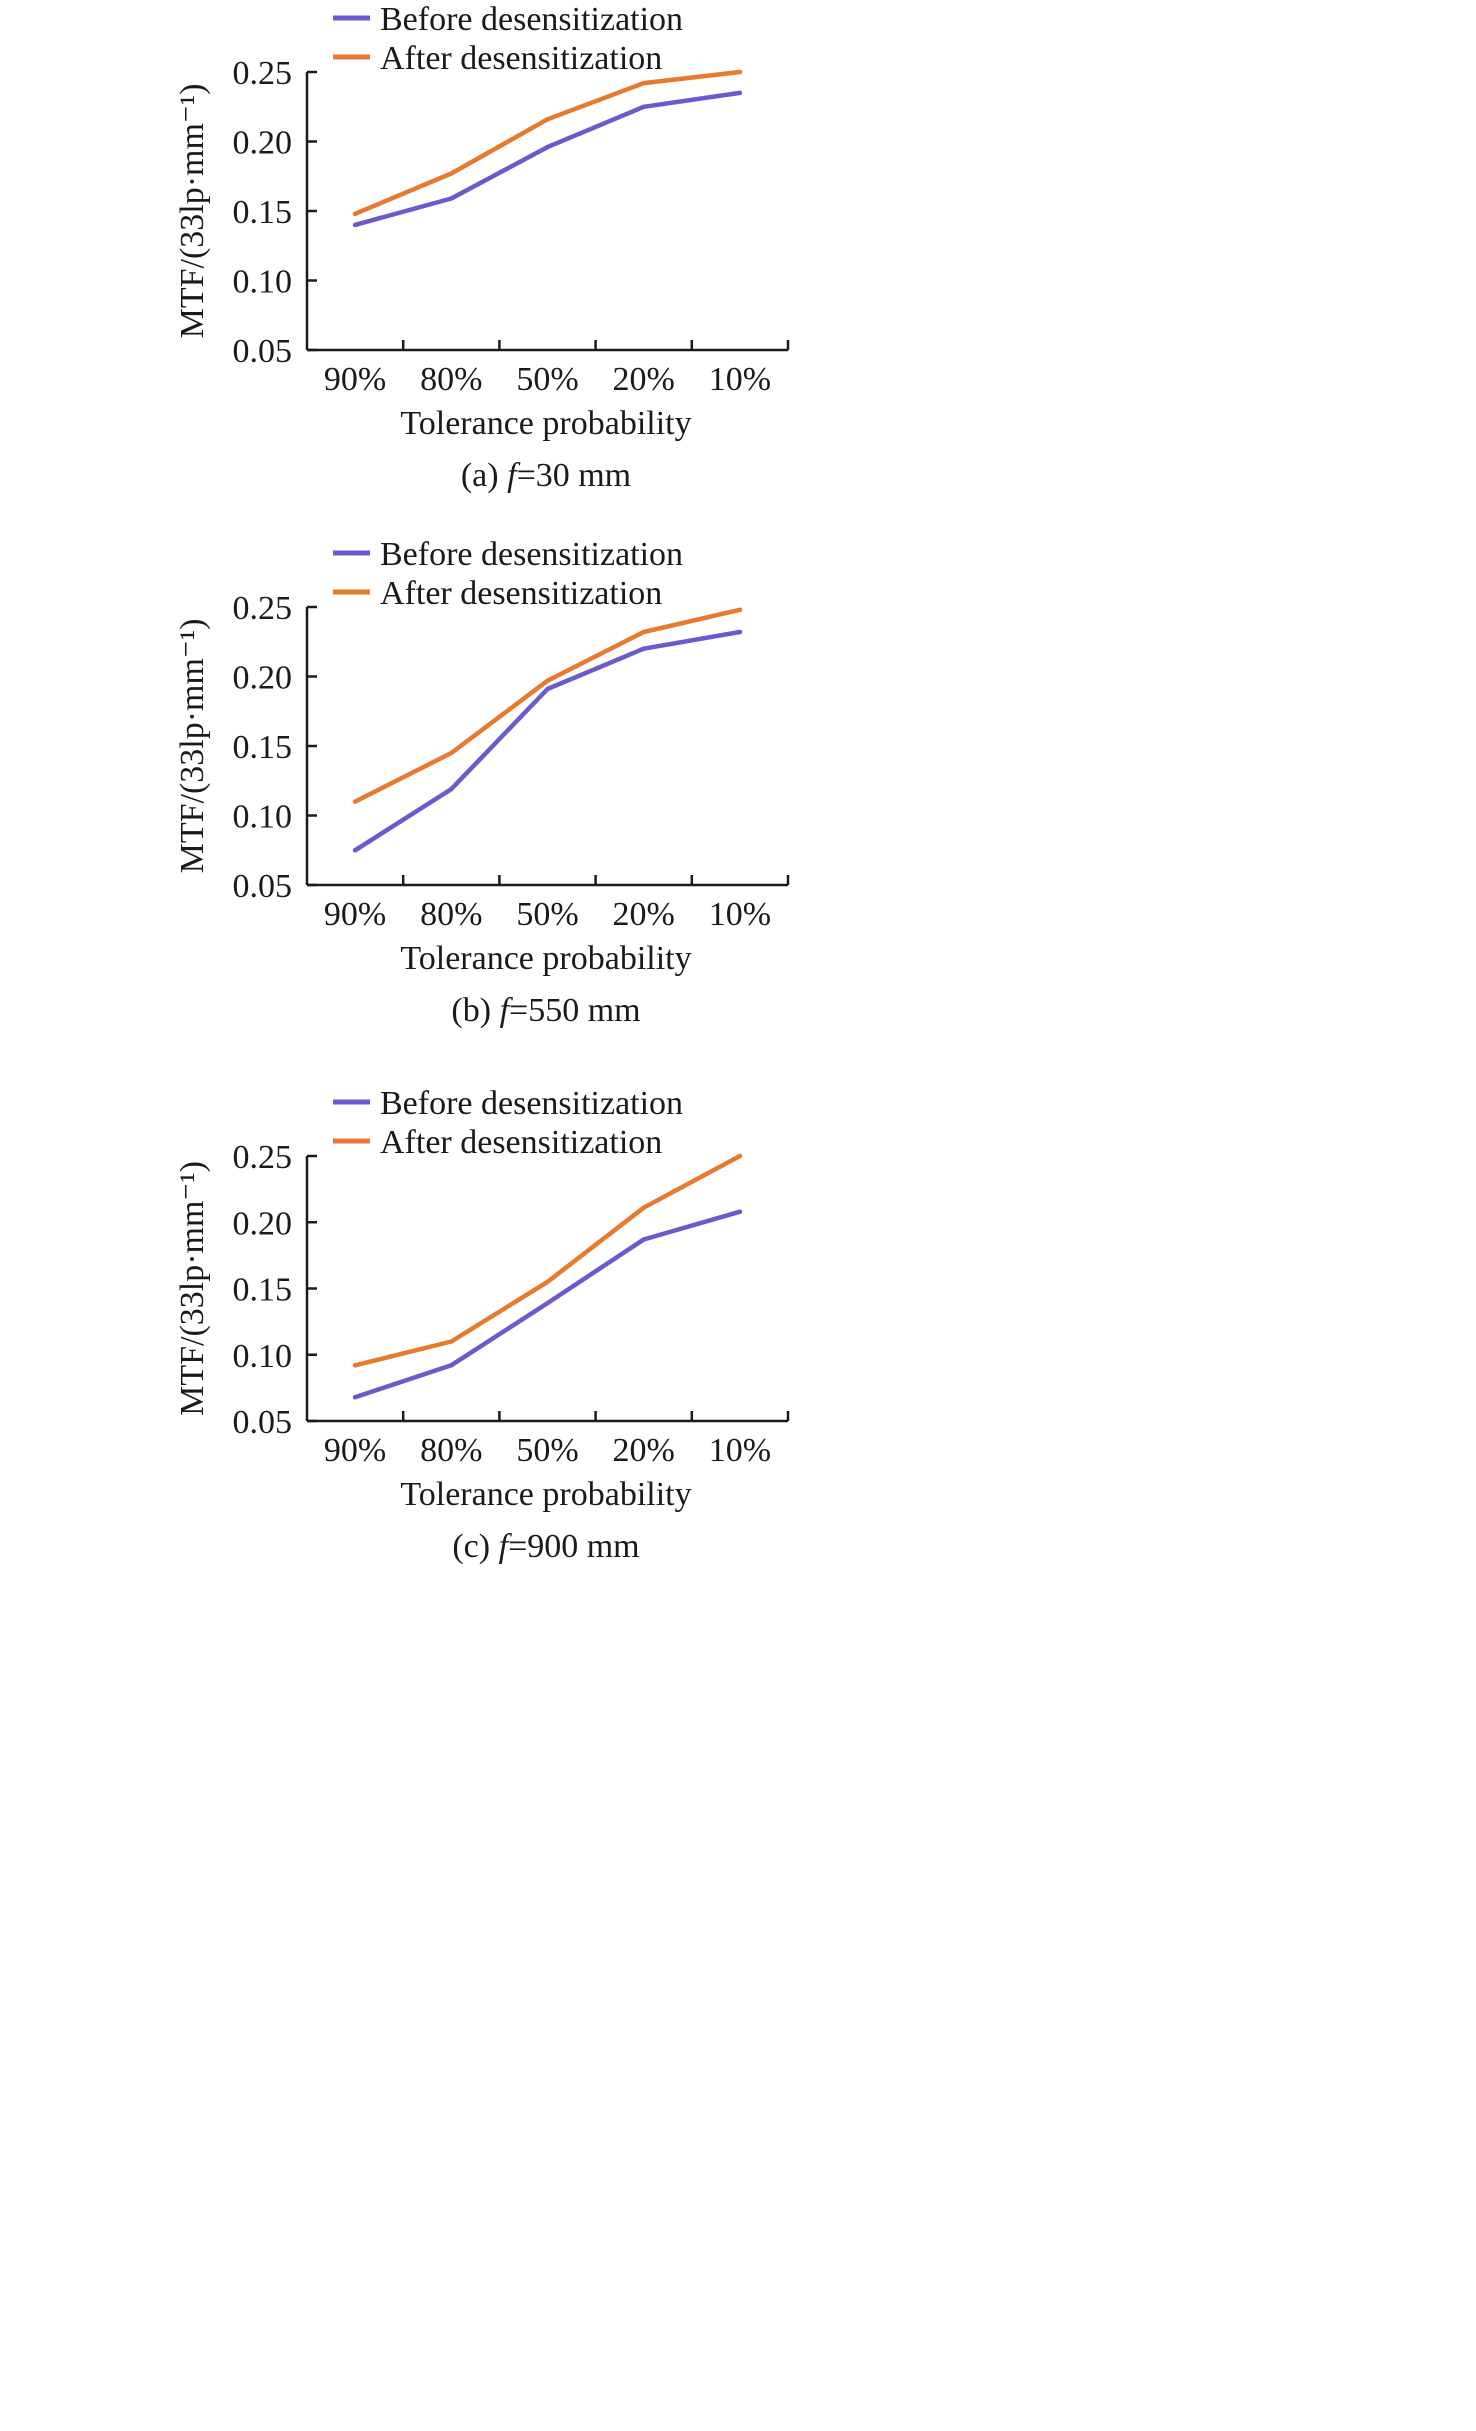 Image resolution: width=1476 pixels, height=2431 pixels. I want to click on caption-prefix: (b), so click(475, 1010).